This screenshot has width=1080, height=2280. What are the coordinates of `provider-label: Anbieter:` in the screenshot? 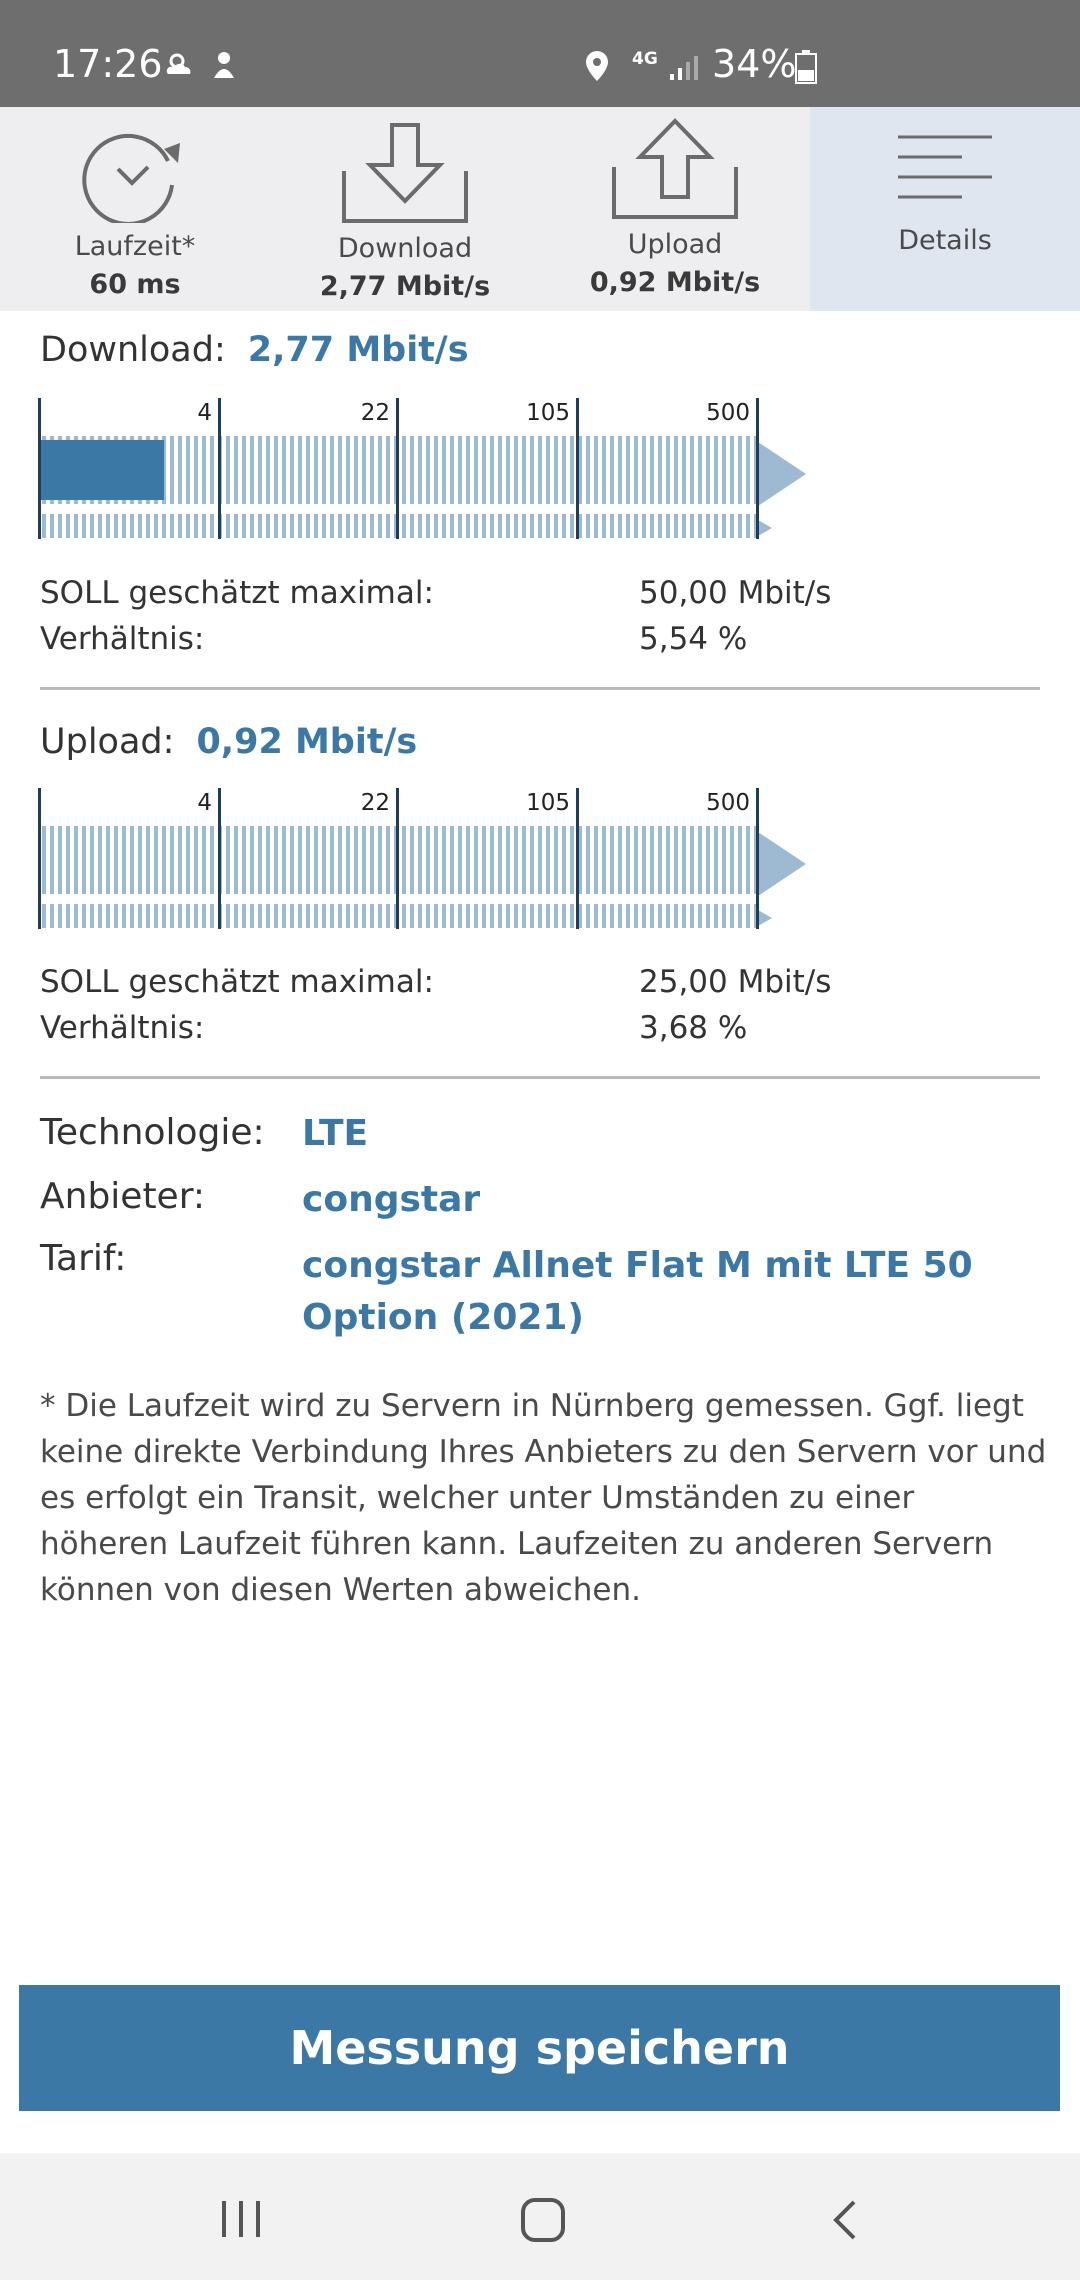 It's located at (123, 1196).